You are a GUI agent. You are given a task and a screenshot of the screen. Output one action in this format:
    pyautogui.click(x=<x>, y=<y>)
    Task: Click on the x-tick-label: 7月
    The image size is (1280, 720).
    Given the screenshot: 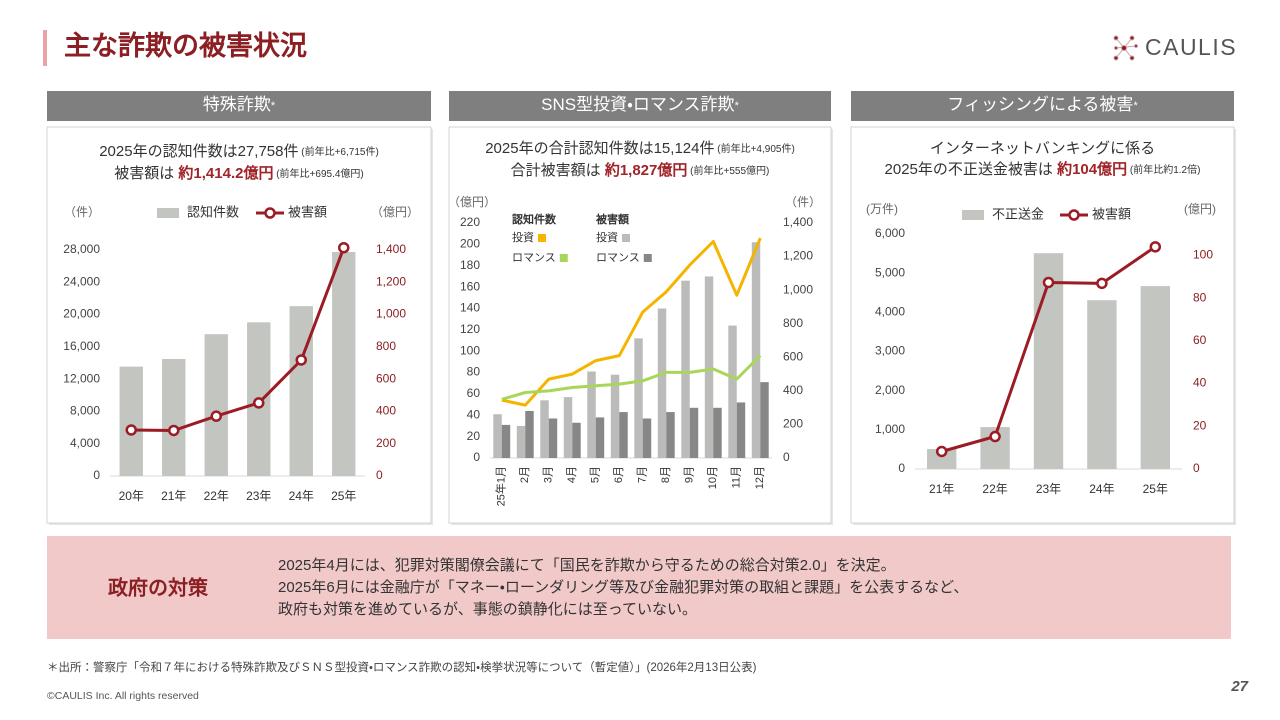 What is the action you would take?
    pyautogui.click(x=643, y=474)
    